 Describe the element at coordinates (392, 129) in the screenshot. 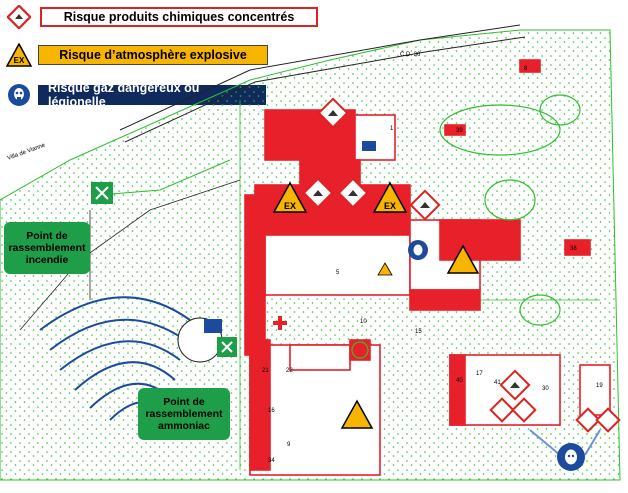

I see `building-label-1: 1` at that location.